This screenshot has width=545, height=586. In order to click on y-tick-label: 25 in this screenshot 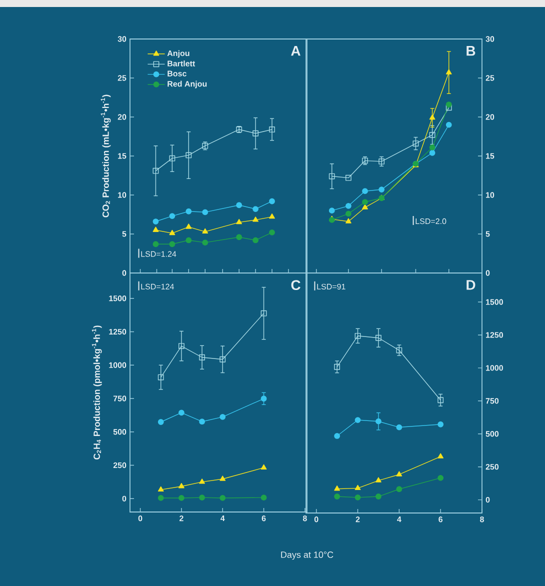, I will do `click(122, 78)`.